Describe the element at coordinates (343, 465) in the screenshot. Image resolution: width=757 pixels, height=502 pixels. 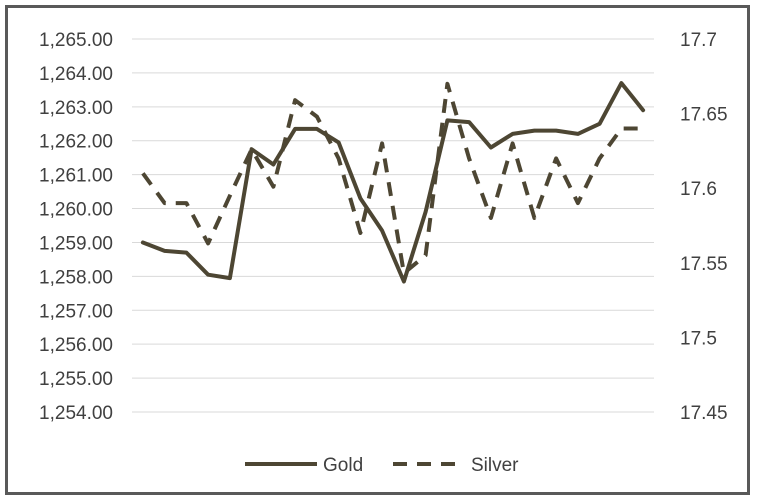
I see `legend-label-gold: Gold` at that location.